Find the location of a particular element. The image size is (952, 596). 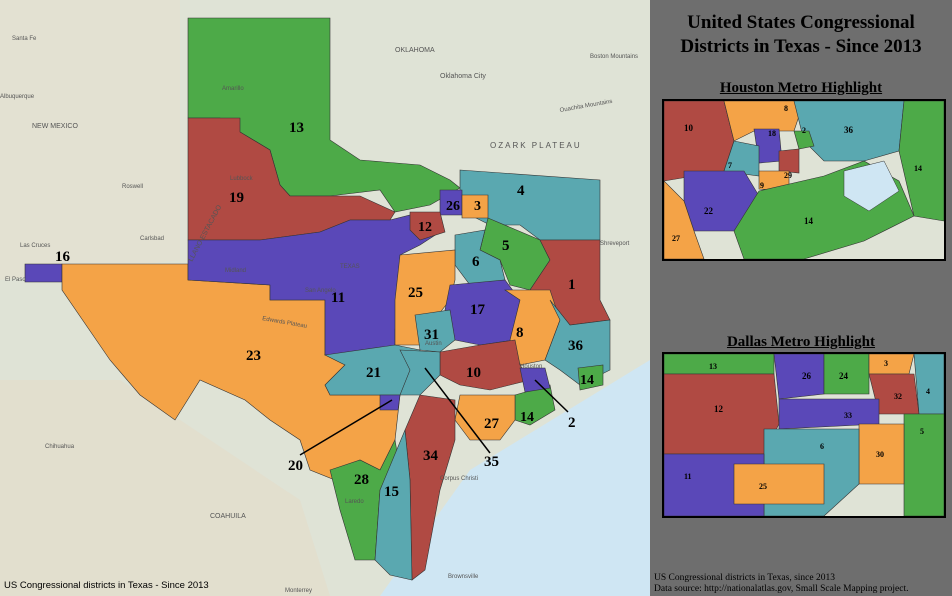

district-14-east is located at coordinates (590, 377).